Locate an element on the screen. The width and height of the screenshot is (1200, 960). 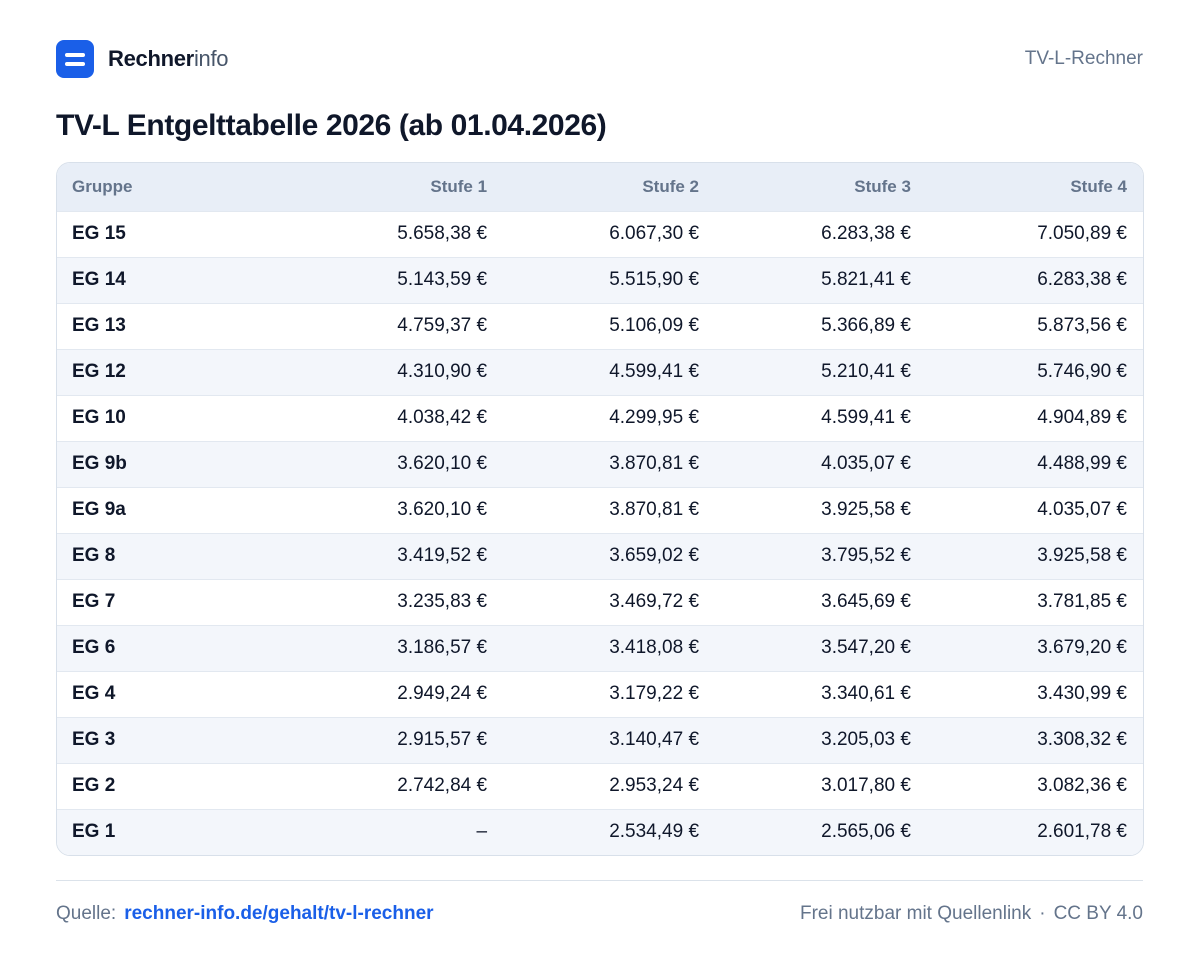
pay-group-cell: EG 13 is located at coordinates (99, 325).